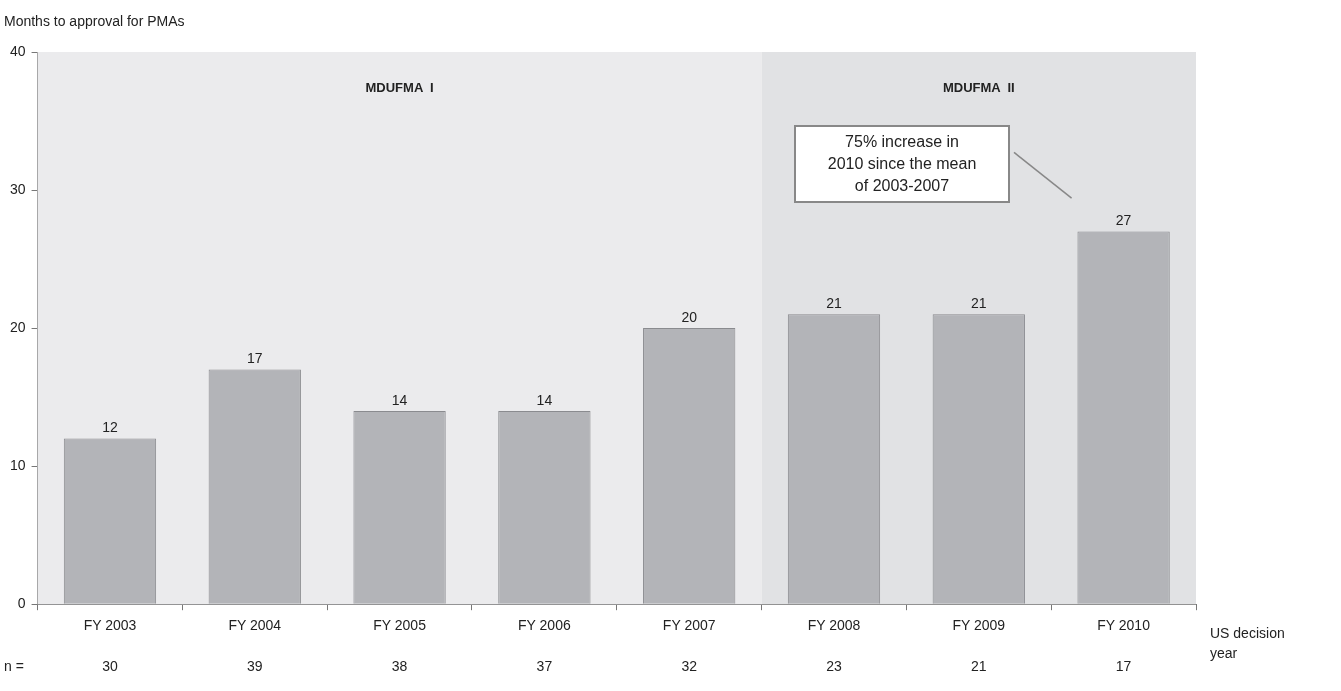 The width and height of the screenshot is (1341, 691). What do you see at coordinates (399, 87) in the screenshot?
I see `band-label: MDUFMA I` at bounding box center [399, 87].